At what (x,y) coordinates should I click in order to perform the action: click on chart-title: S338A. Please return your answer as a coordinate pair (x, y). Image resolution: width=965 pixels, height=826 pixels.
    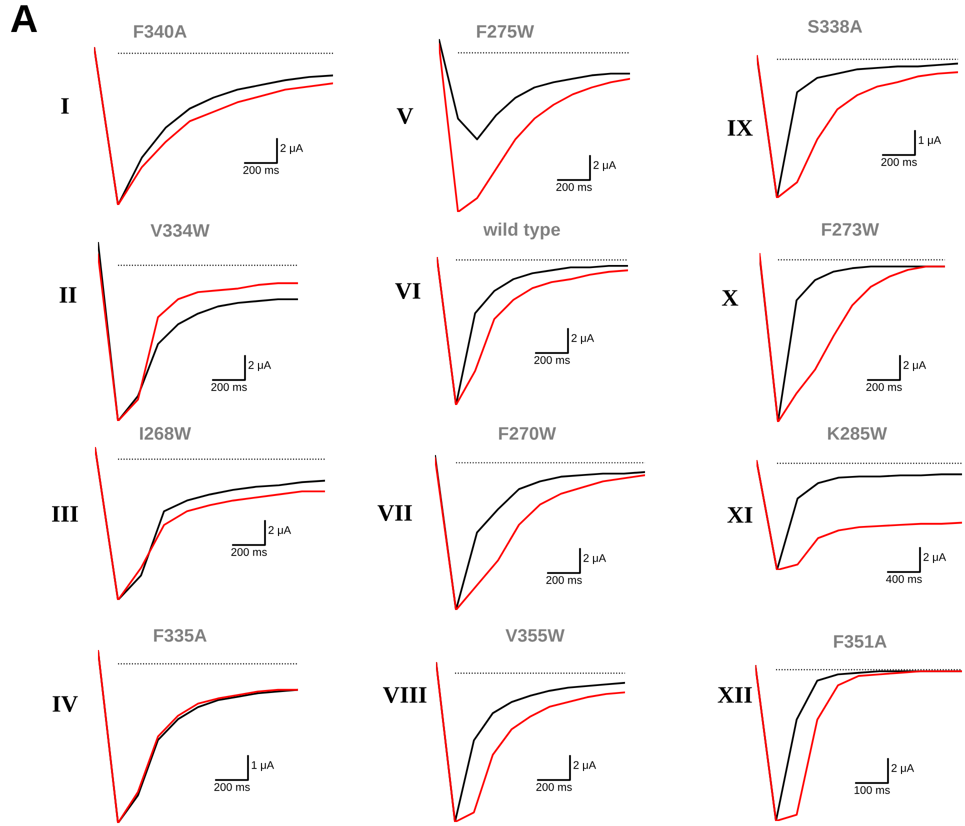
    Looking at the image, I should click on (835, 26).